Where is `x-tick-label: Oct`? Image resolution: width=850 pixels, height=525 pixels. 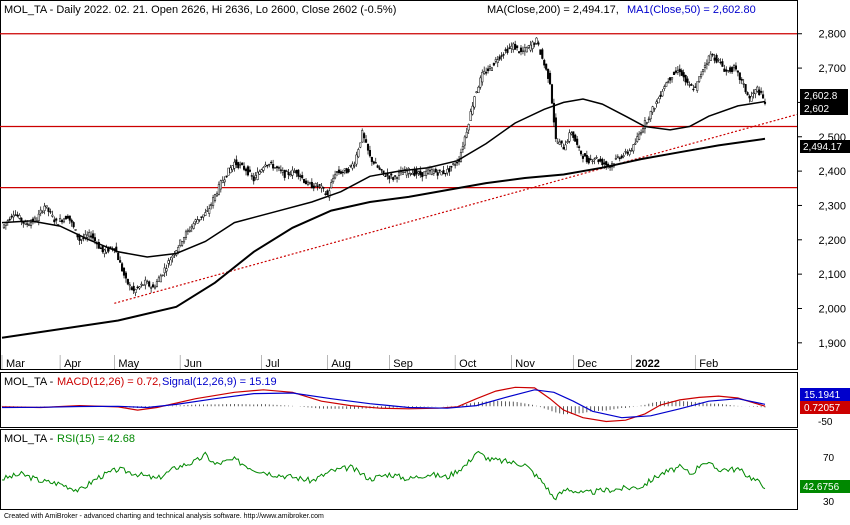 x-tick-label: Oct is located at coordinates (467, 364).